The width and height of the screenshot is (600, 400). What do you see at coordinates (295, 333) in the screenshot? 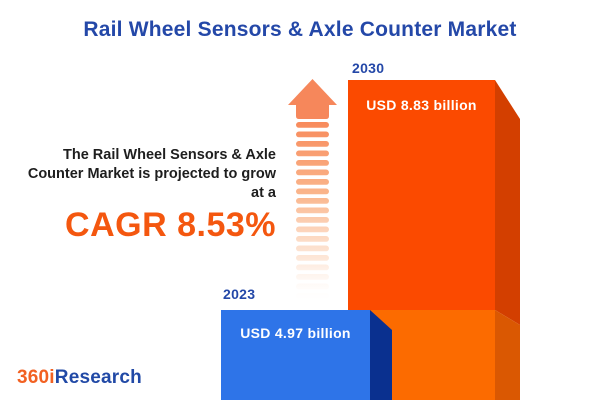
I see `bar-2023-value-label: USD 4.97 billion` at bounding box center [295, 333].